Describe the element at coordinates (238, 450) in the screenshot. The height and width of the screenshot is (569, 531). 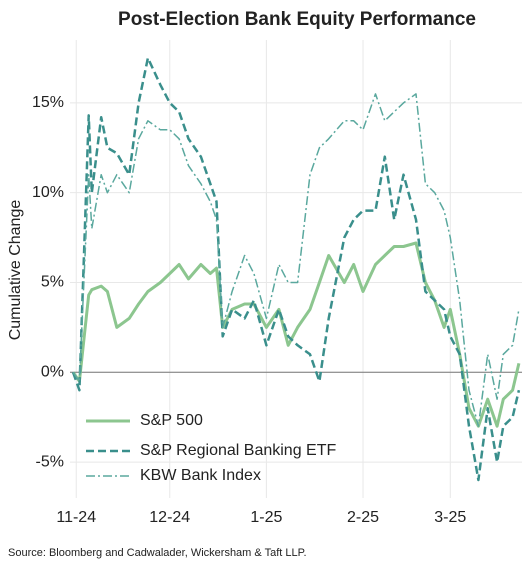
I see `legend-label: S&P Regional Banking ETF` at that location.